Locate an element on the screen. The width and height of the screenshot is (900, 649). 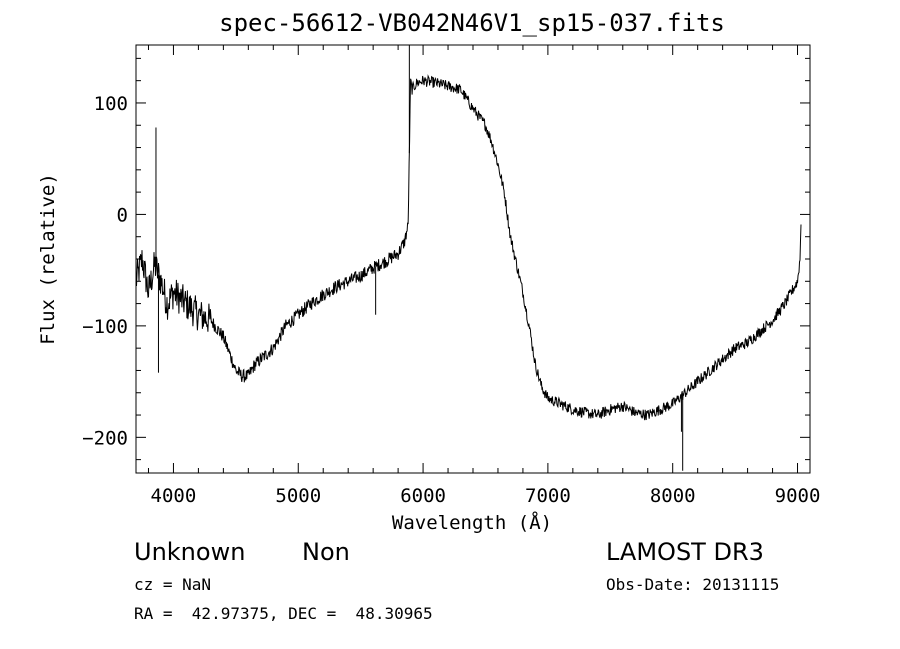
coordinates-text: RA = 42.97375, DEC = 48.30965 is located at coordinates (283, 613).